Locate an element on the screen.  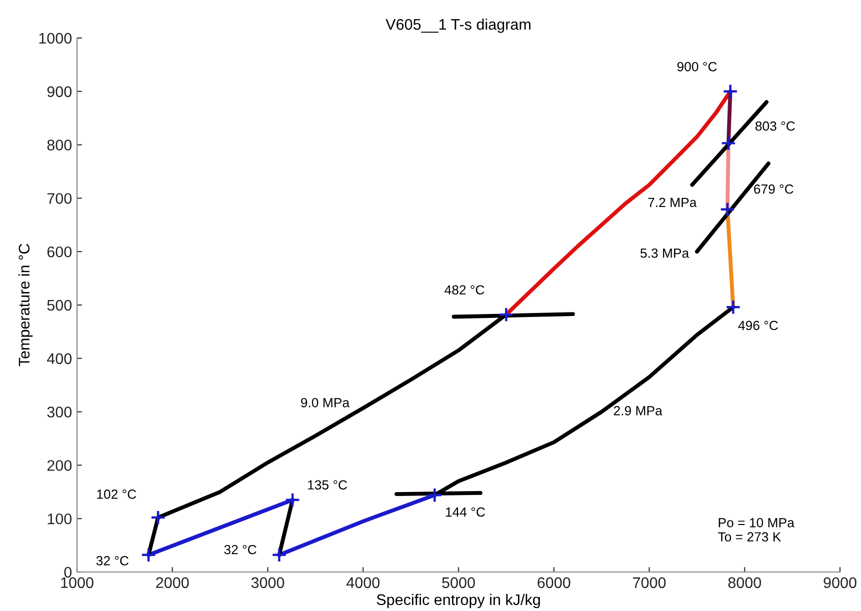
annotation: 102 °C is located at coordinates (116, 494).